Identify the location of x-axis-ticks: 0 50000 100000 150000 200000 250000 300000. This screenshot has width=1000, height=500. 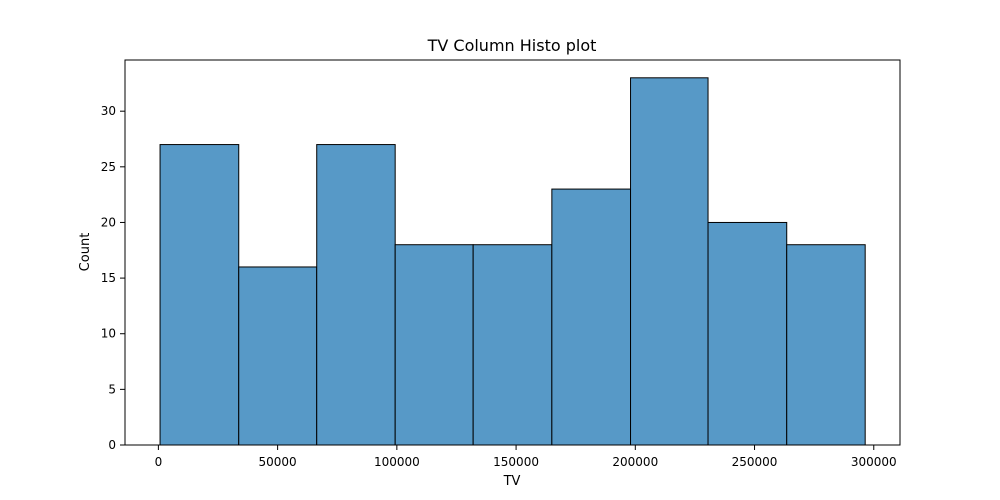
(526, 457).